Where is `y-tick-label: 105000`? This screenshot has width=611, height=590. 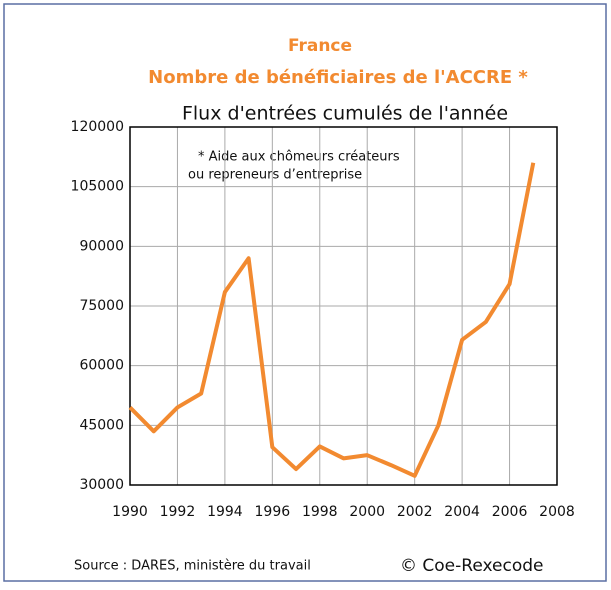
y-tick-label: 105000 is located at coordinates (97, 187).